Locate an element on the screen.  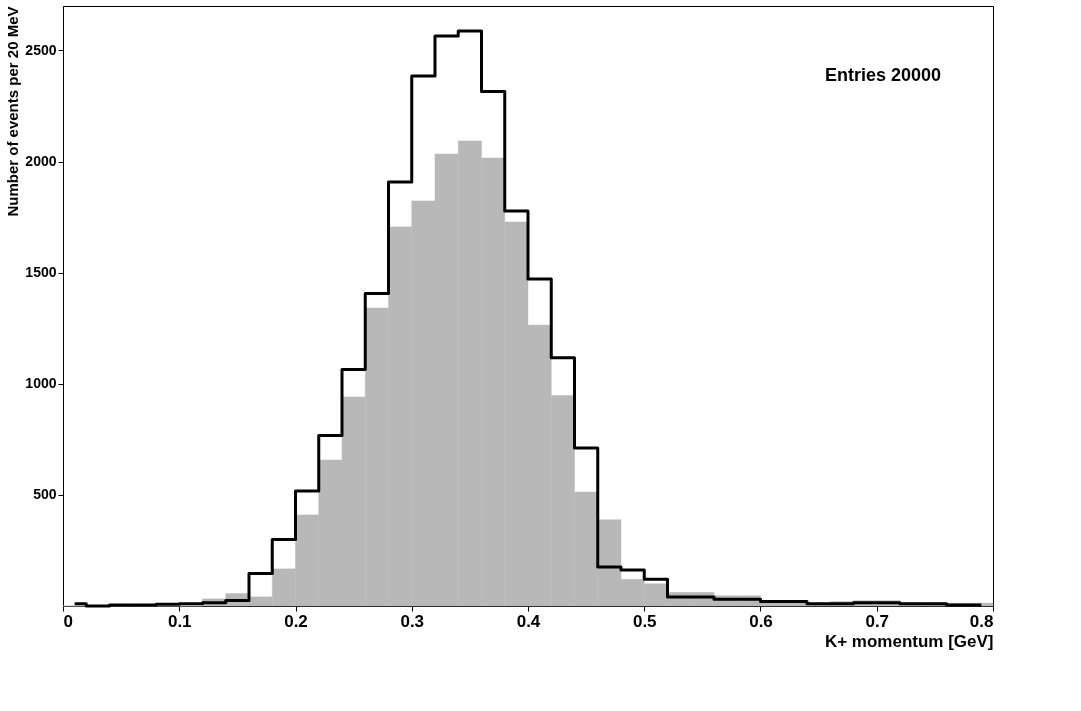
x-tick-label: 0.5 is located at coordinates (644, 621).